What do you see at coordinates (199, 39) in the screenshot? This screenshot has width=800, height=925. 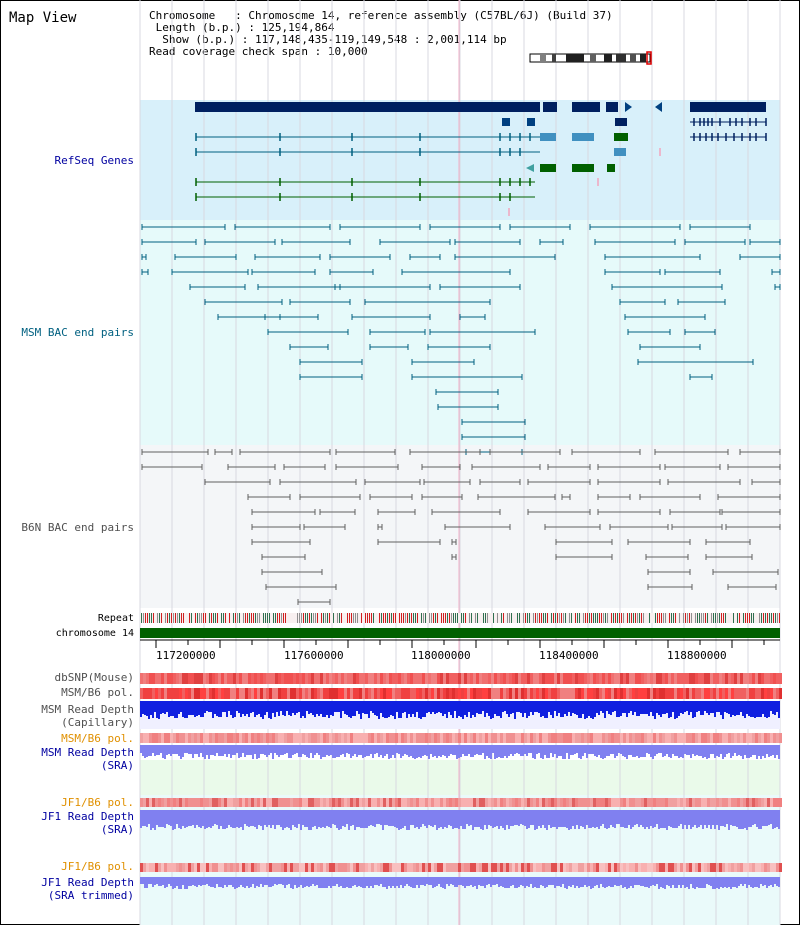 I see `show-label: Show (b.p.)` at bounding box center [199, 39].